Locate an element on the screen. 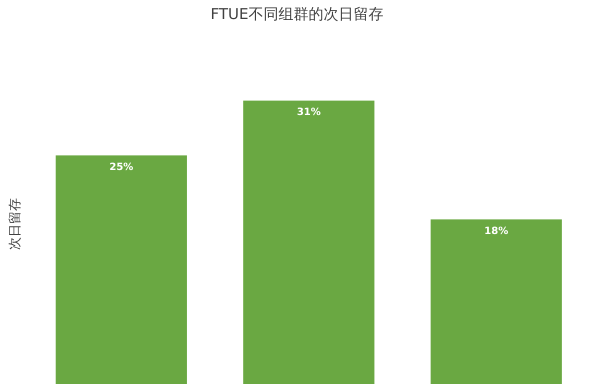  data-label: 18% is located at coordinates (496, 232).